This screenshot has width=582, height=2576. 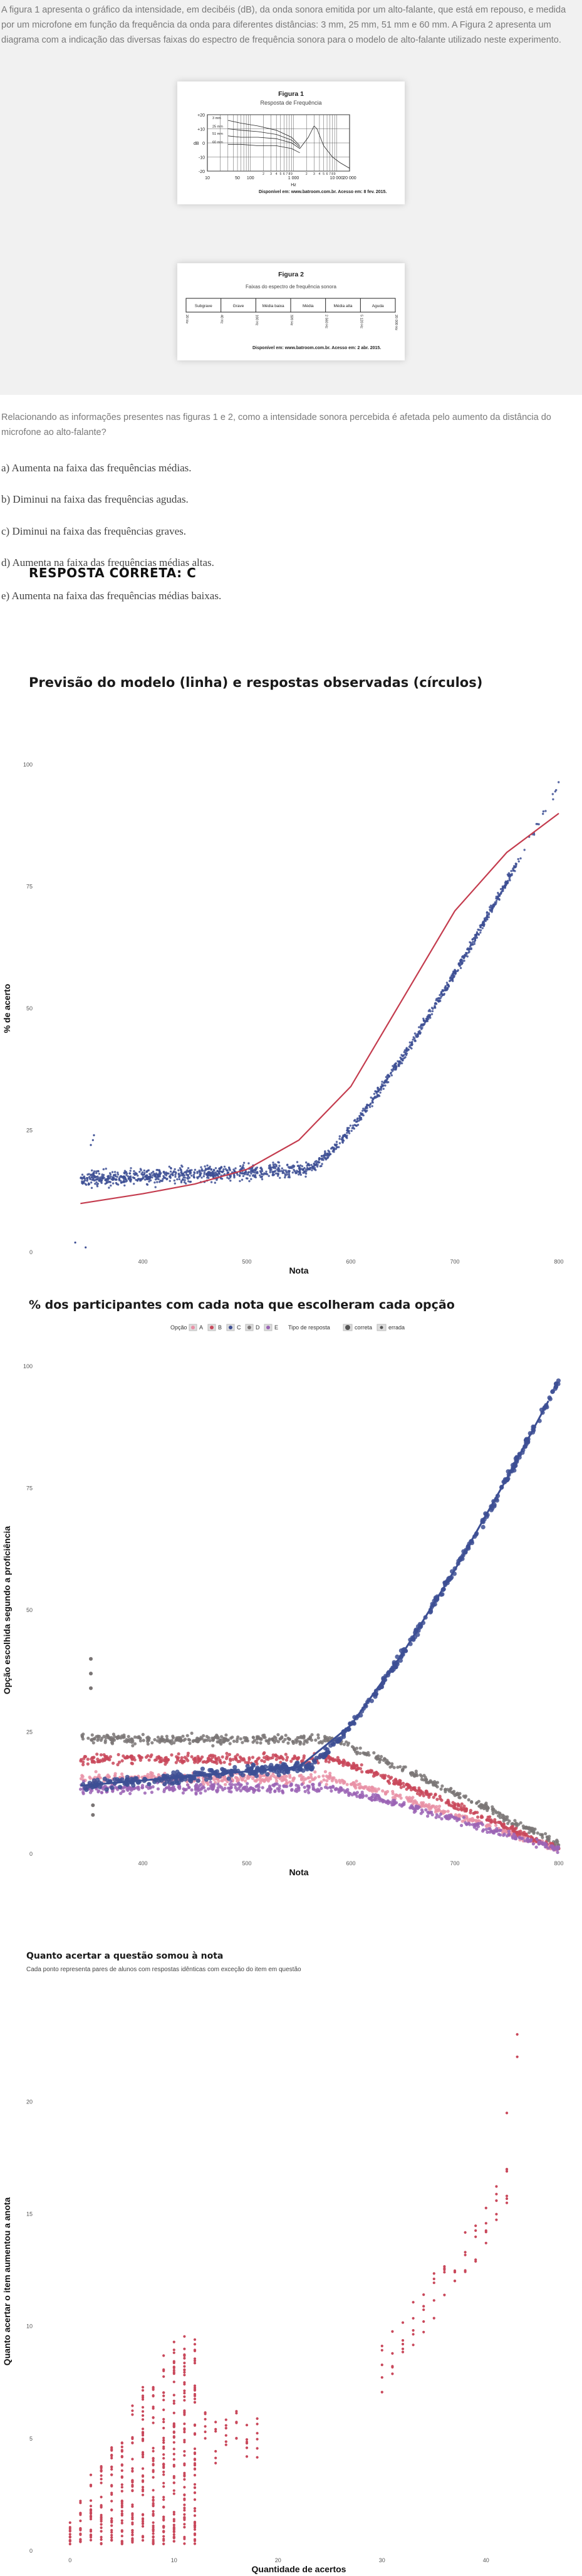 What do you see at coordinates (143, 1863) in the screenshot?
I see `chart2-xtick: 400` at bounding box center [143, 1863].